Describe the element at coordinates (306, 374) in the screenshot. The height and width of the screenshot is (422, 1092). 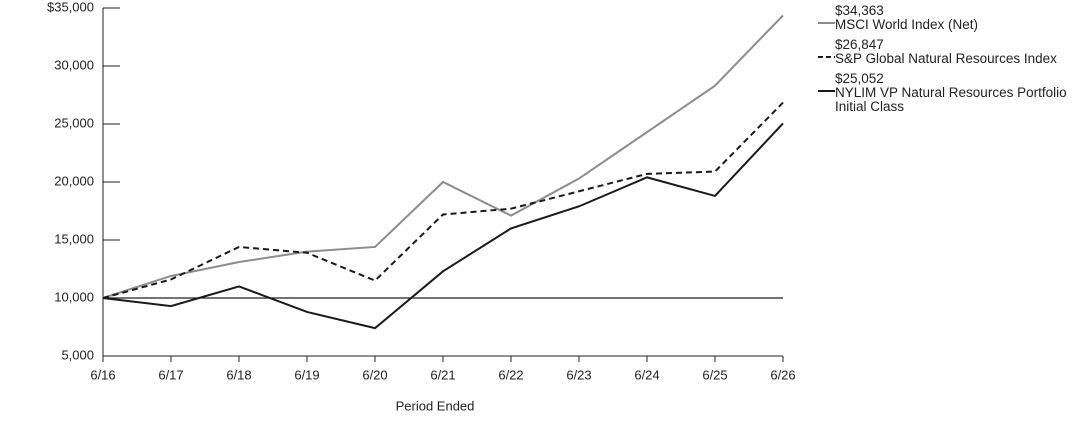
I see `x-tick-label: 6/19` at that location.